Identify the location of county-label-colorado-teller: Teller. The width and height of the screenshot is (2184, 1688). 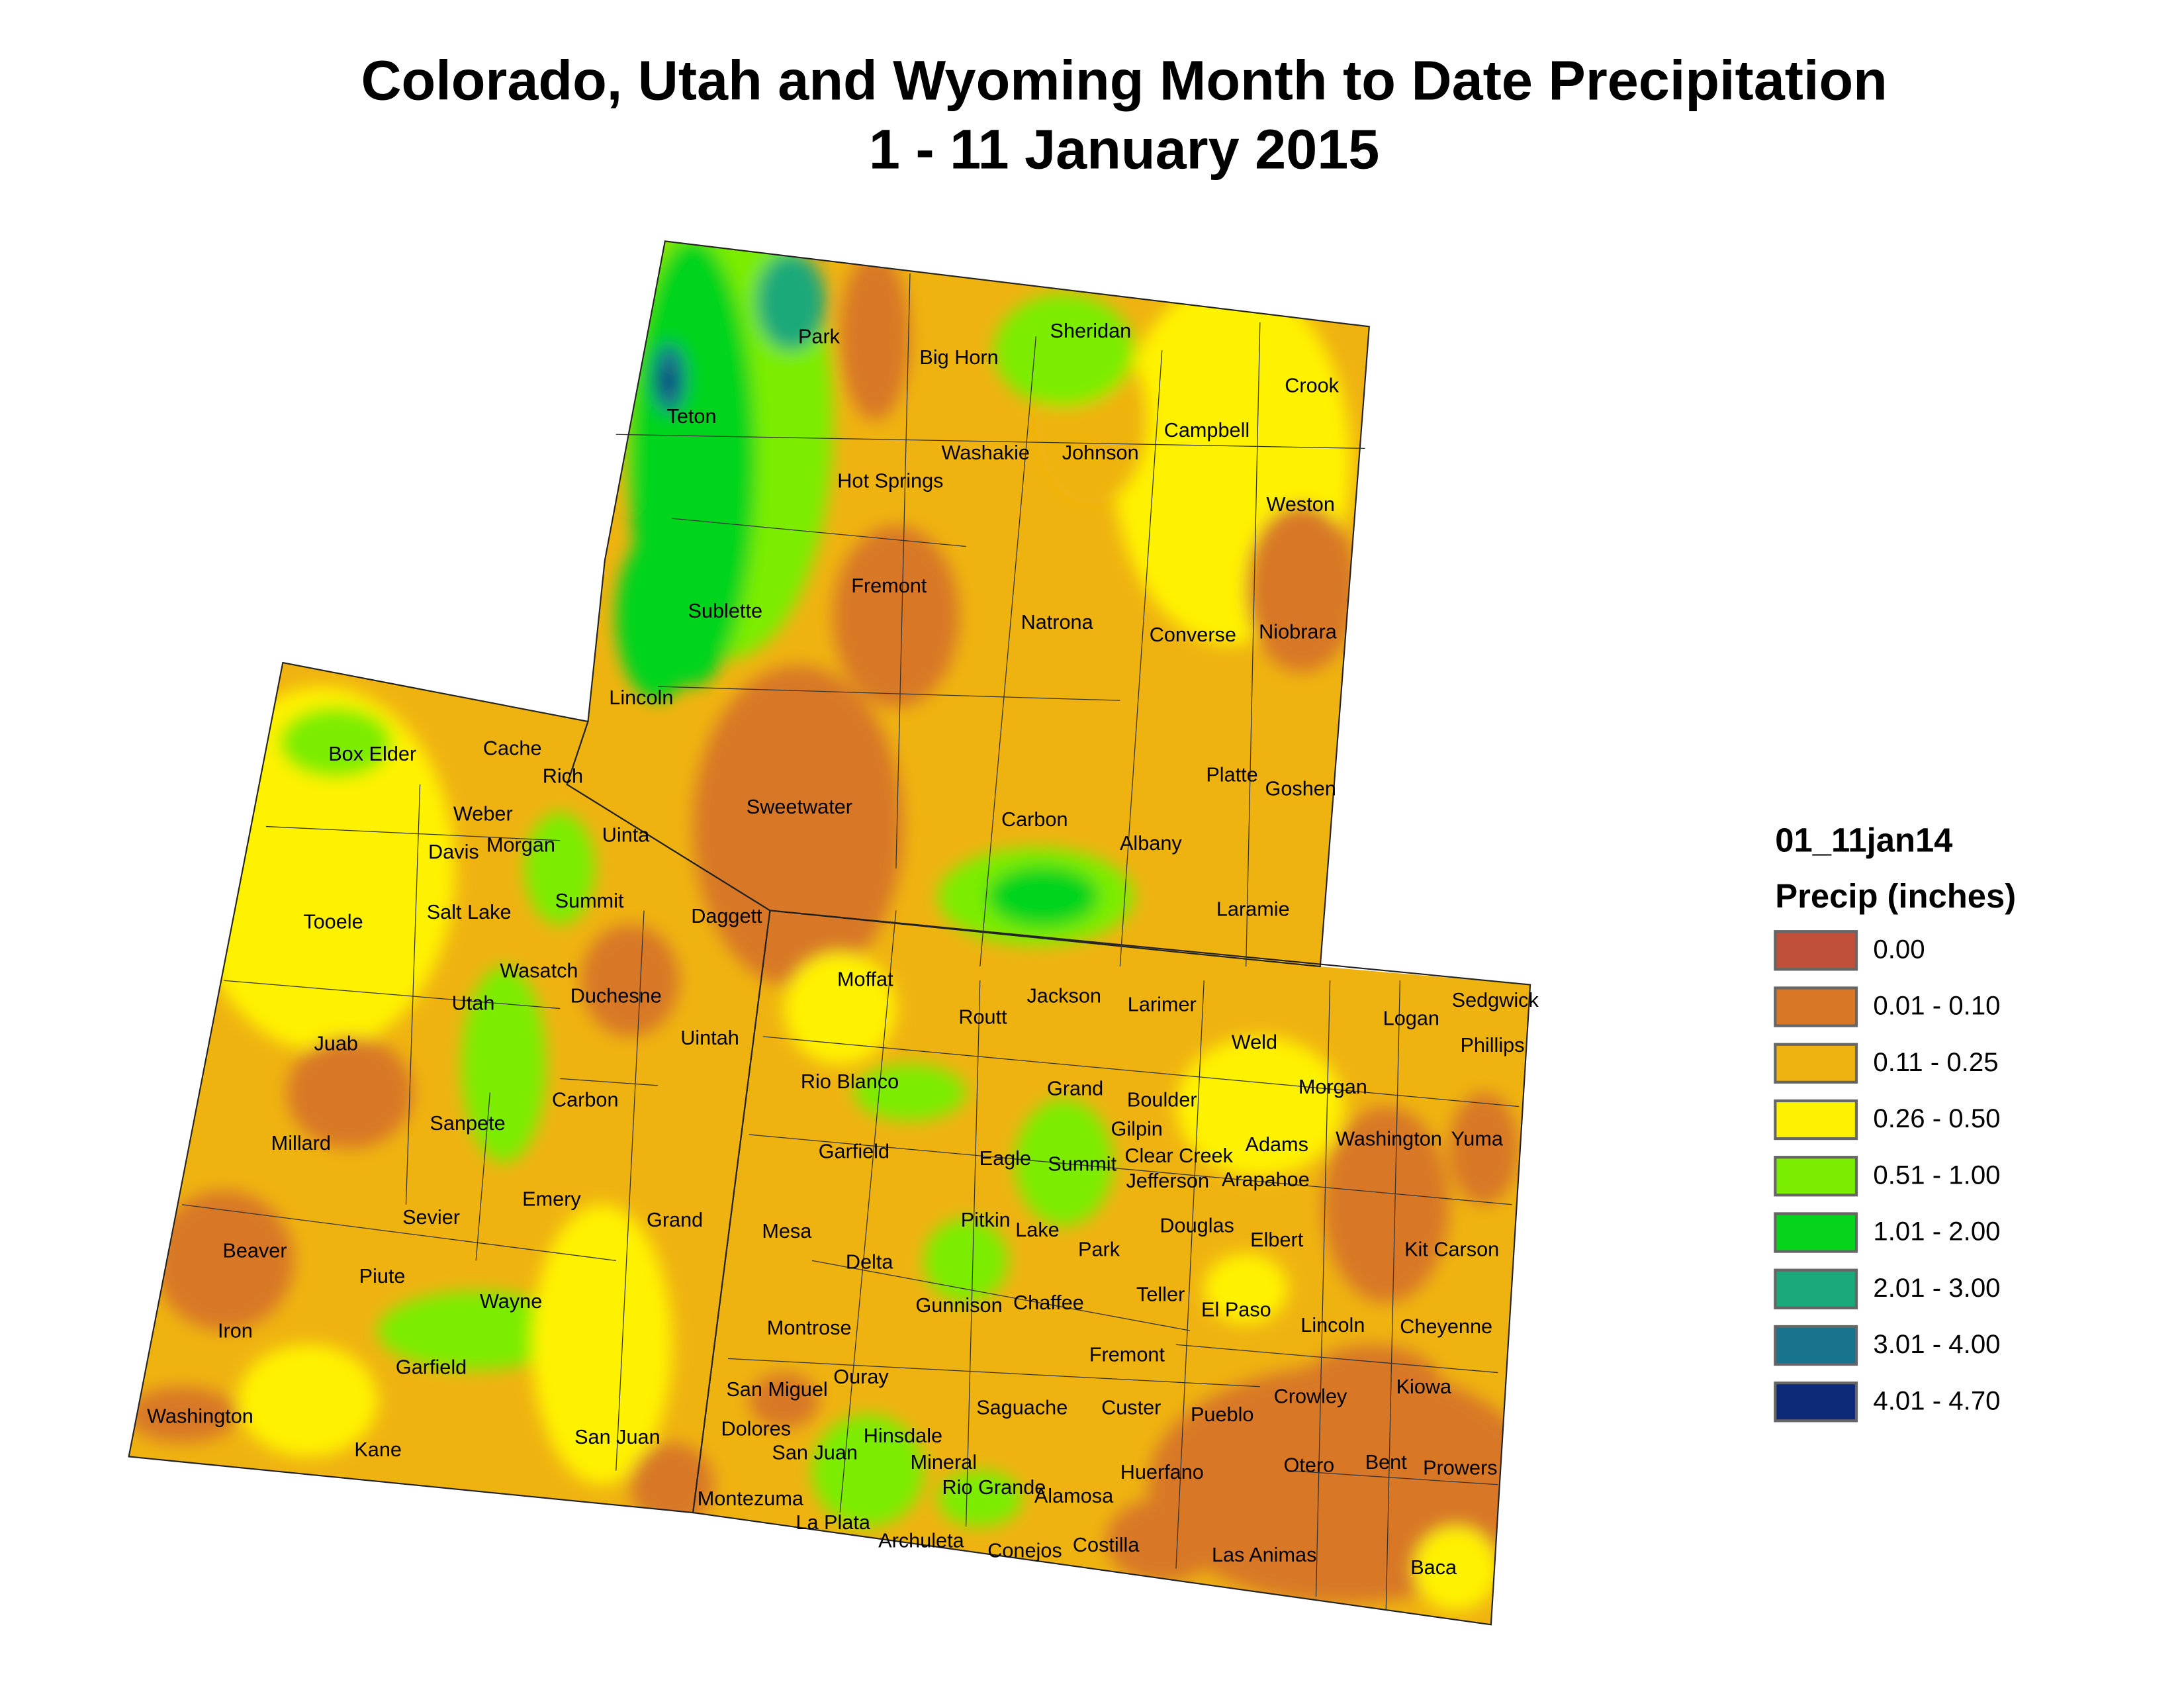
(1160, 1294).